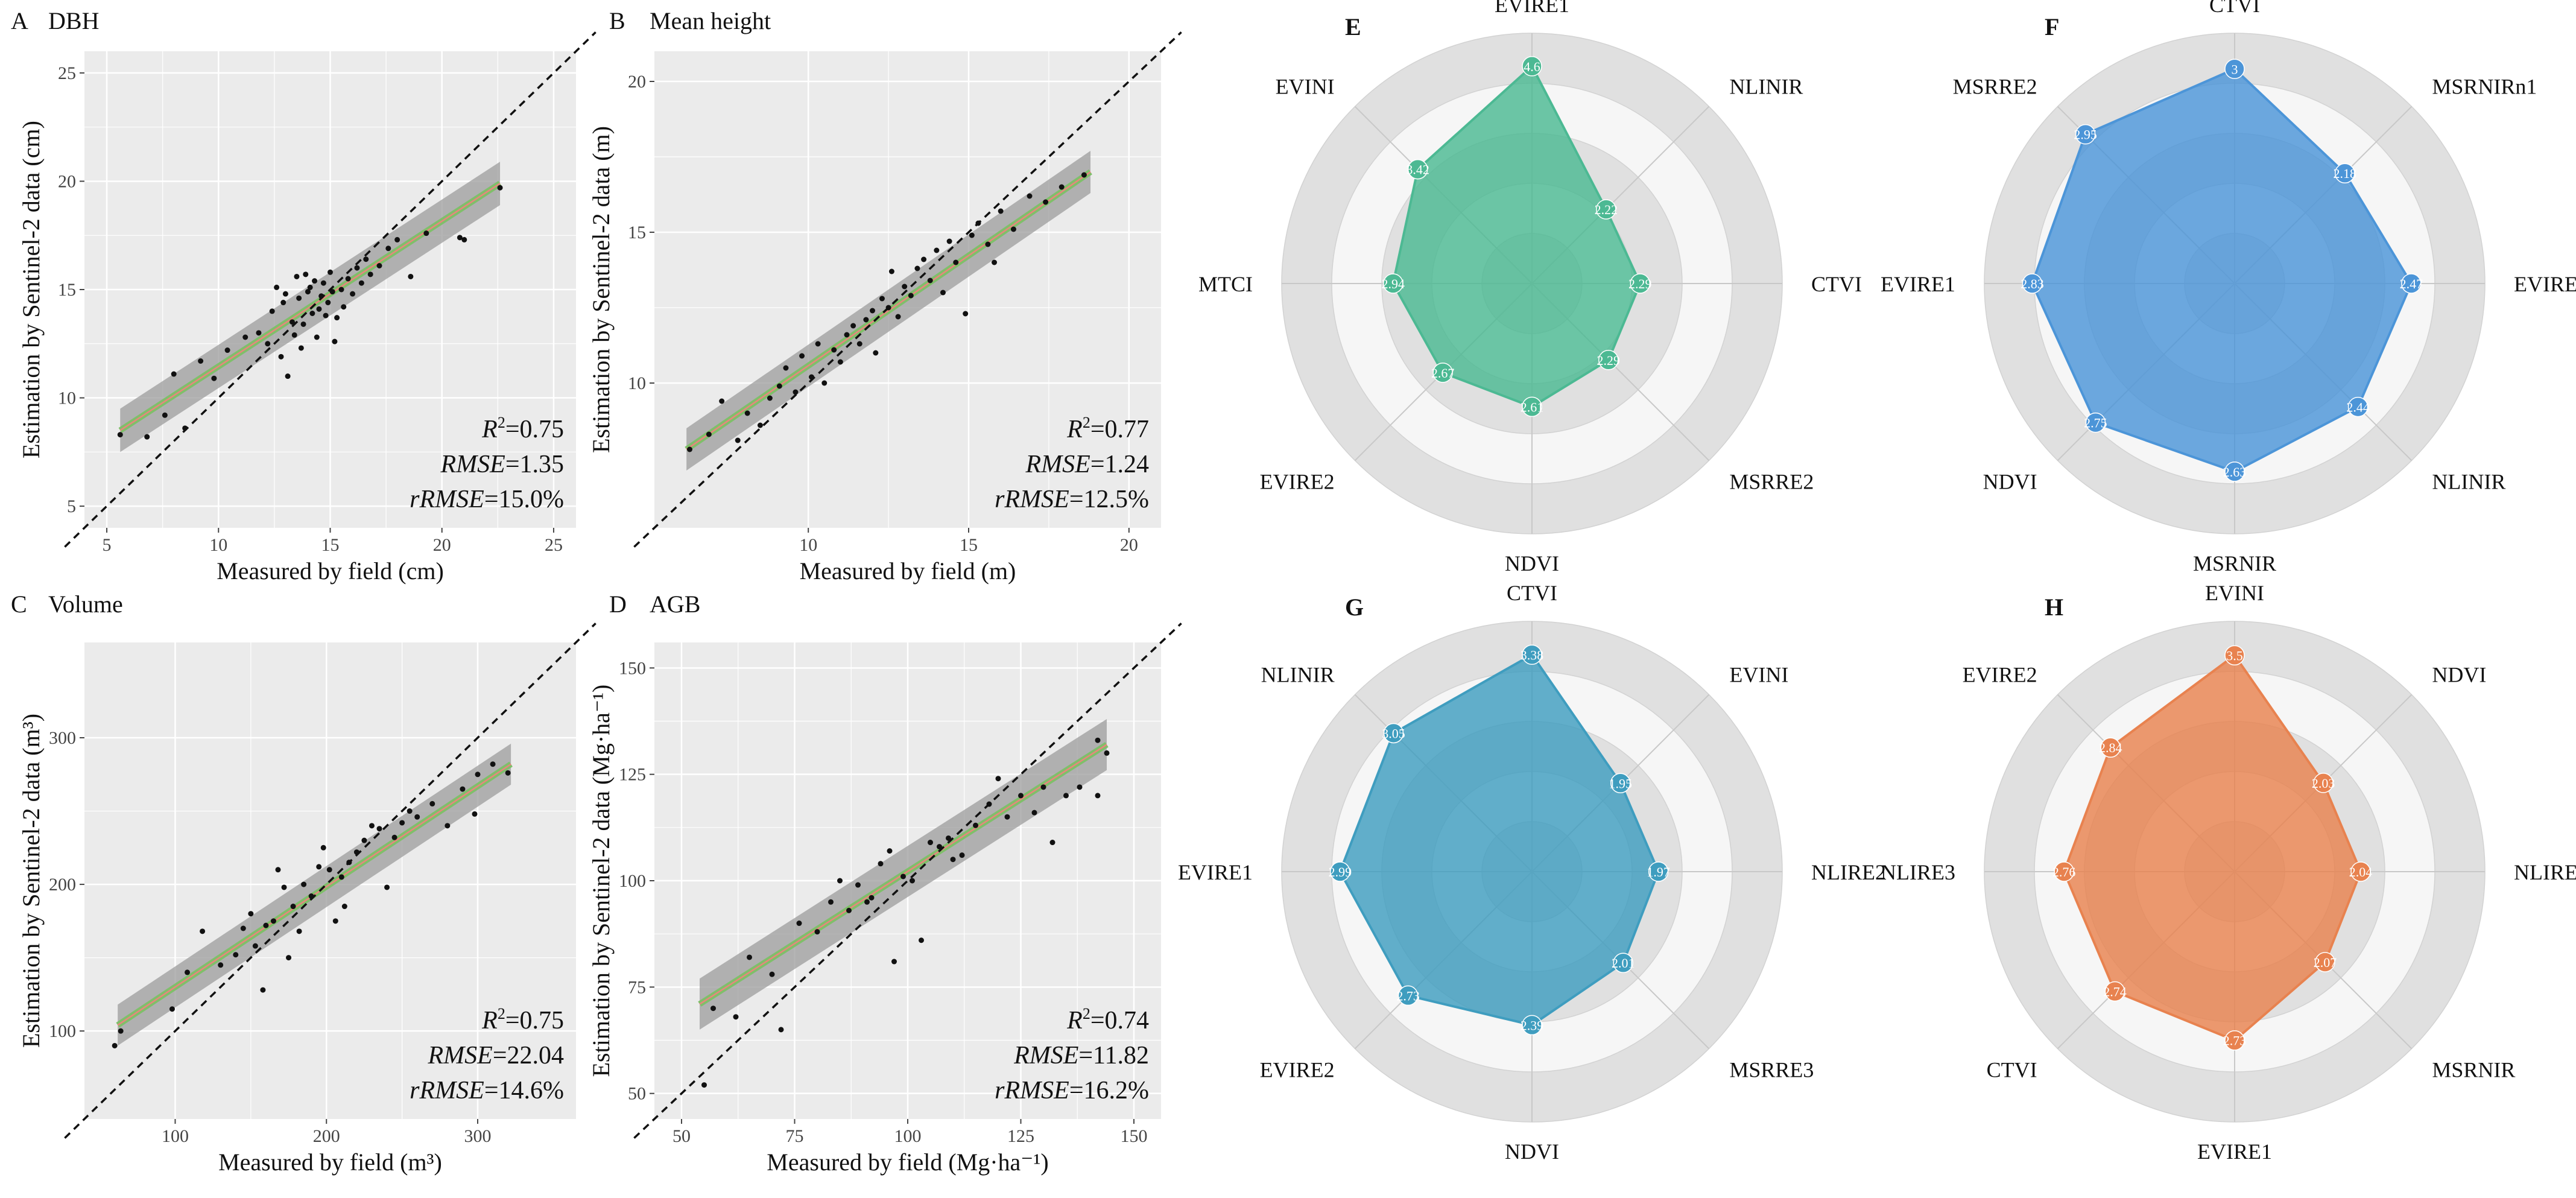 Image resolution: width=2576 pixels, height=1198 pixels. What do you see at coordinates (175, 1136) in the screenshot?
I see `x-tick-label: 100` at bounding box center [175, 1136].